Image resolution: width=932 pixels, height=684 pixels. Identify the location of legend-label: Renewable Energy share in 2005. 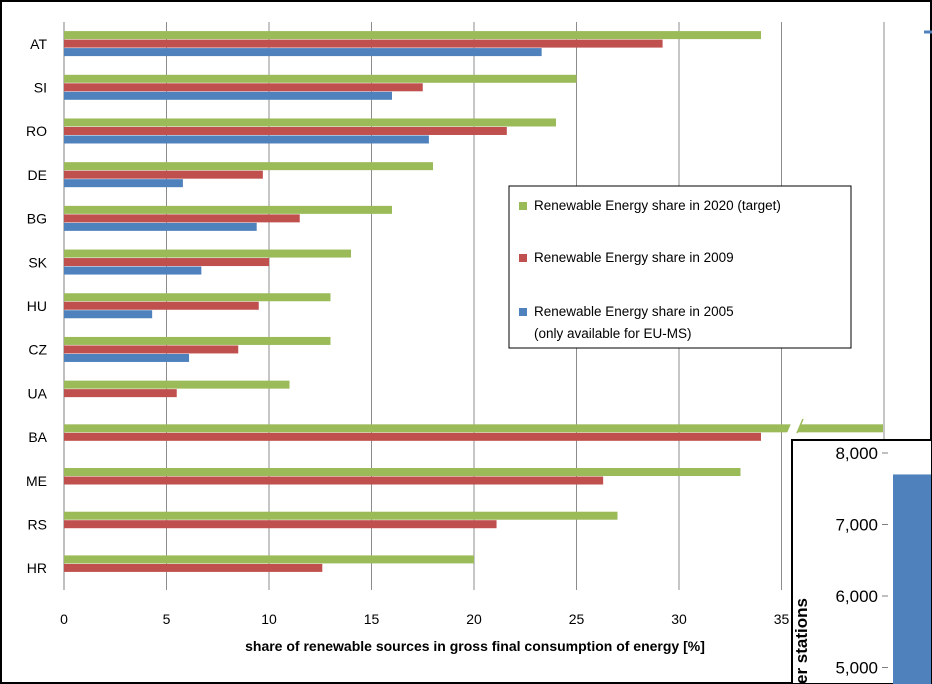
(634, 311).